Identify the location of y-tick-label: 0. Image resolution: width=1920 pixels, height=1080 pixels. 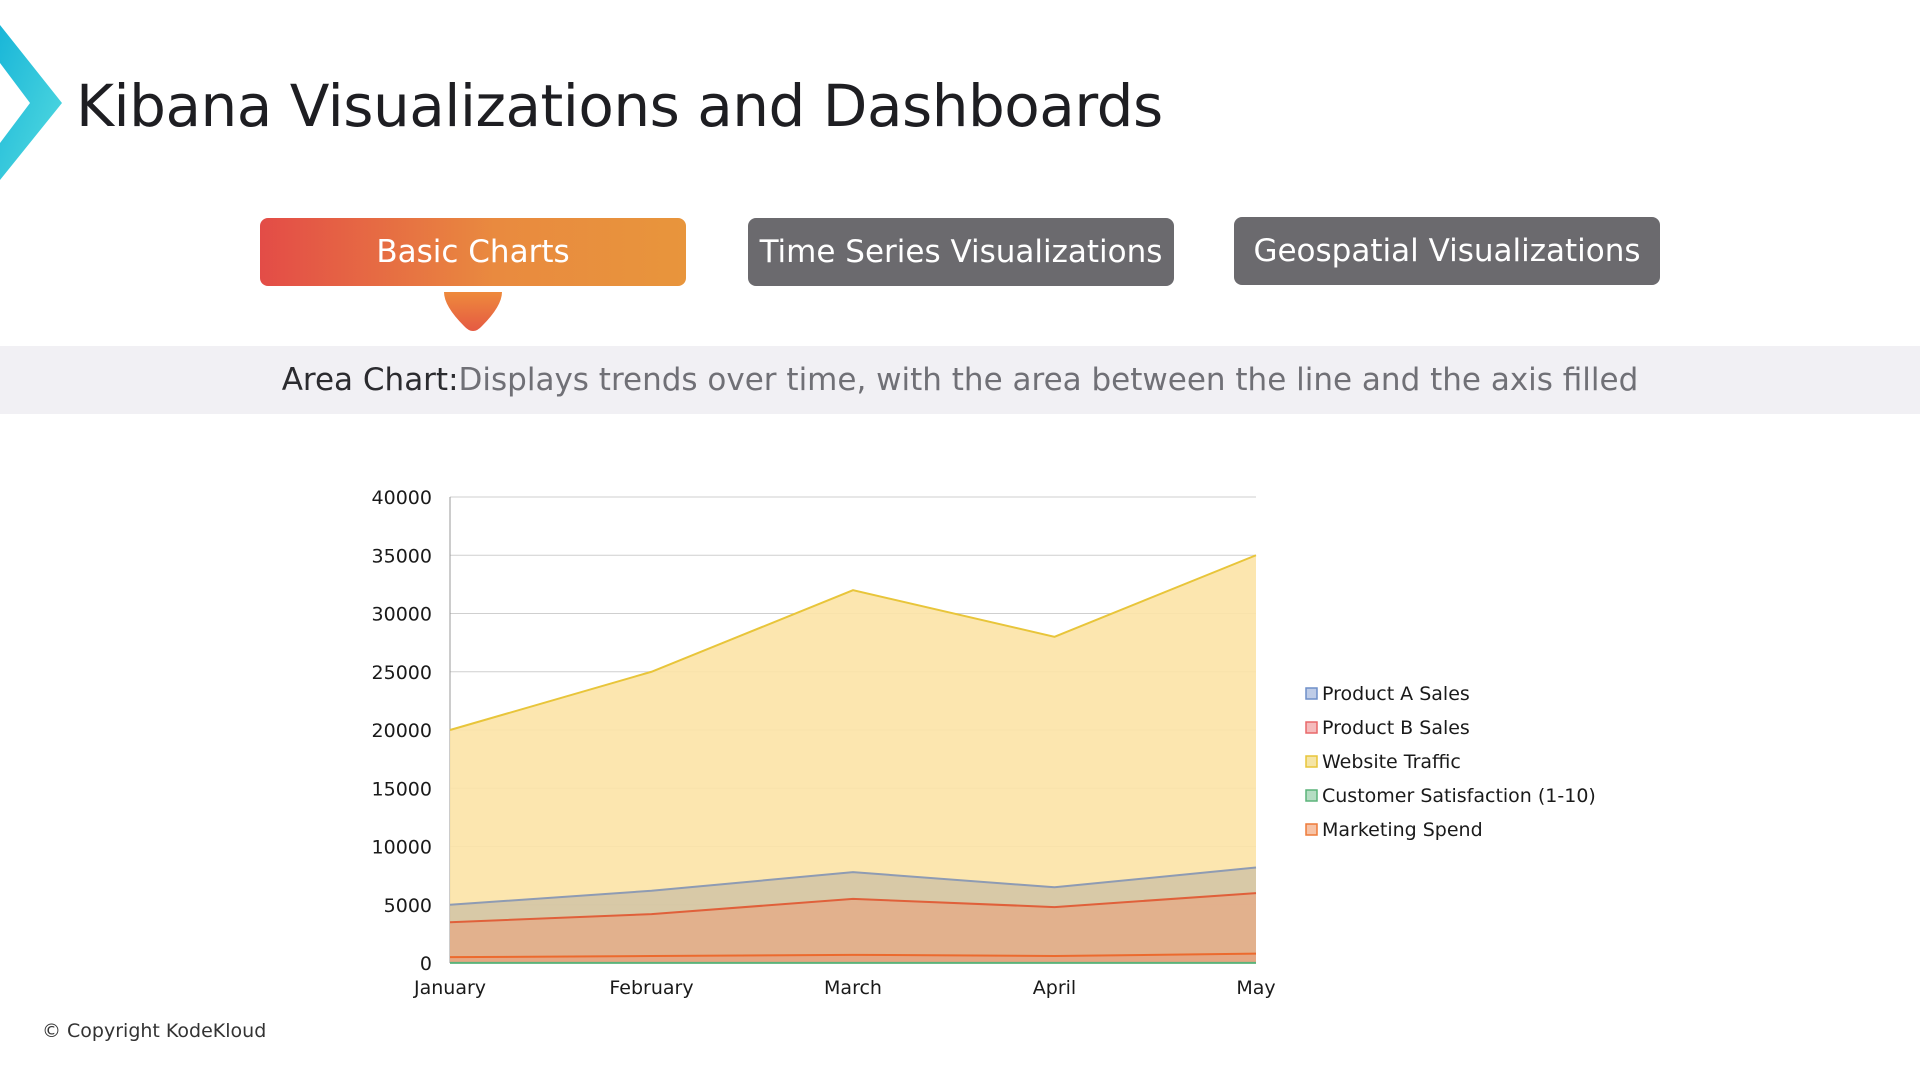
(426, 964).